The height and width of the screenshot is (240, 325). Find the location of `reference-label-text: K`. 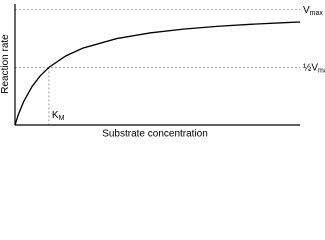

reference-label-text: K is located at coordinates (55, 115).